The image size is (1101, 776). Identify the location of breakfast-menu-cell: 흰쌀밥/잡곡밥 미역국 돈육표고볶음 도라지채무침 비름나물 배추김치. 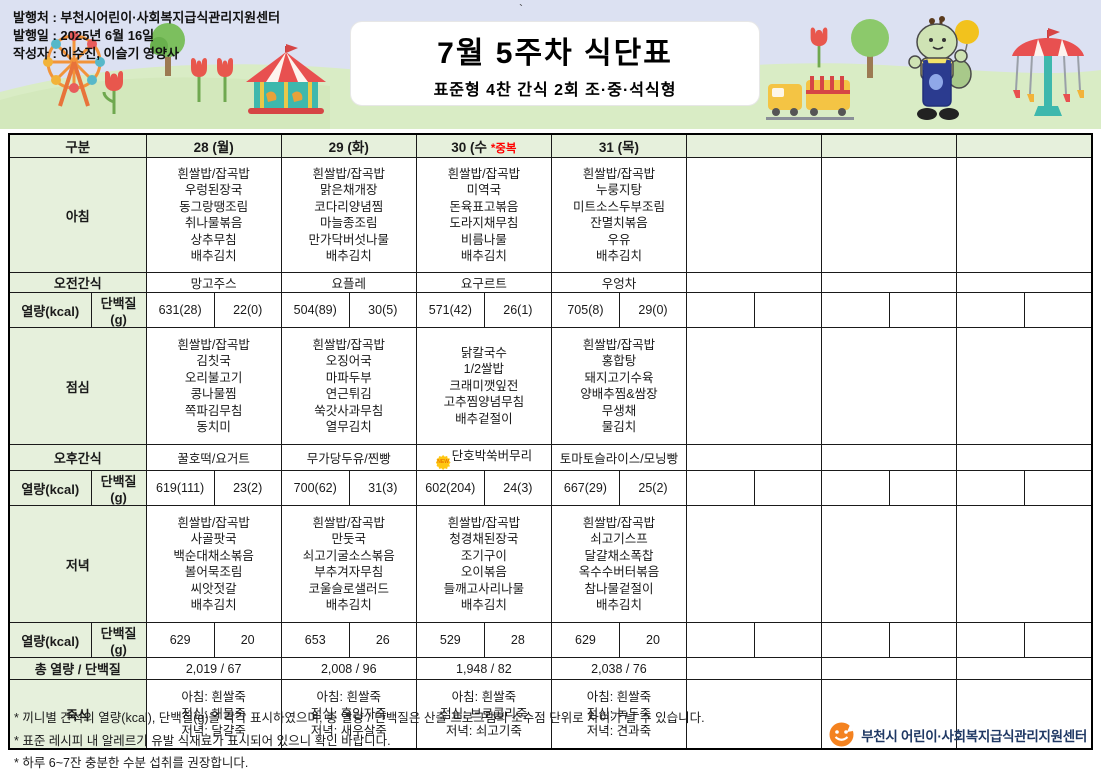
(483, 215).